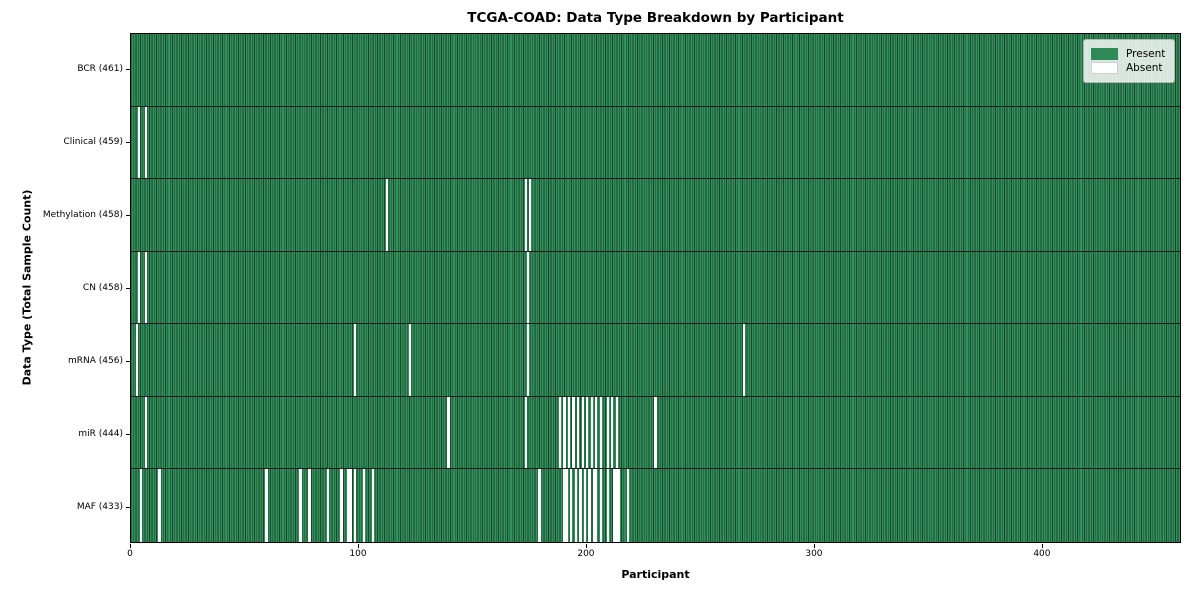 Image resolution: width=1200 pixels, height=600 pixels. Describe the element at coordinates (130, 554) in the screenshot. I see `x-tick-label: 0` at that location.